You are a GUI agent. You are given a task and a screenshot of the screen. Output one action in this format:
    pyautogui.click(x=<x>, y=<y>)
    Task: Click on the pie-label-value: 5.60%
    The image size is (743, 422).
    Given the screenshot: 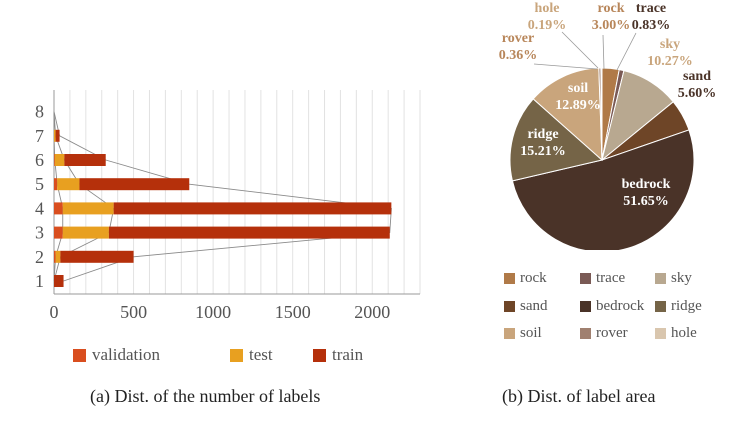 What is the action you would take?
    pyautogui.click(x=697, y=93)
    